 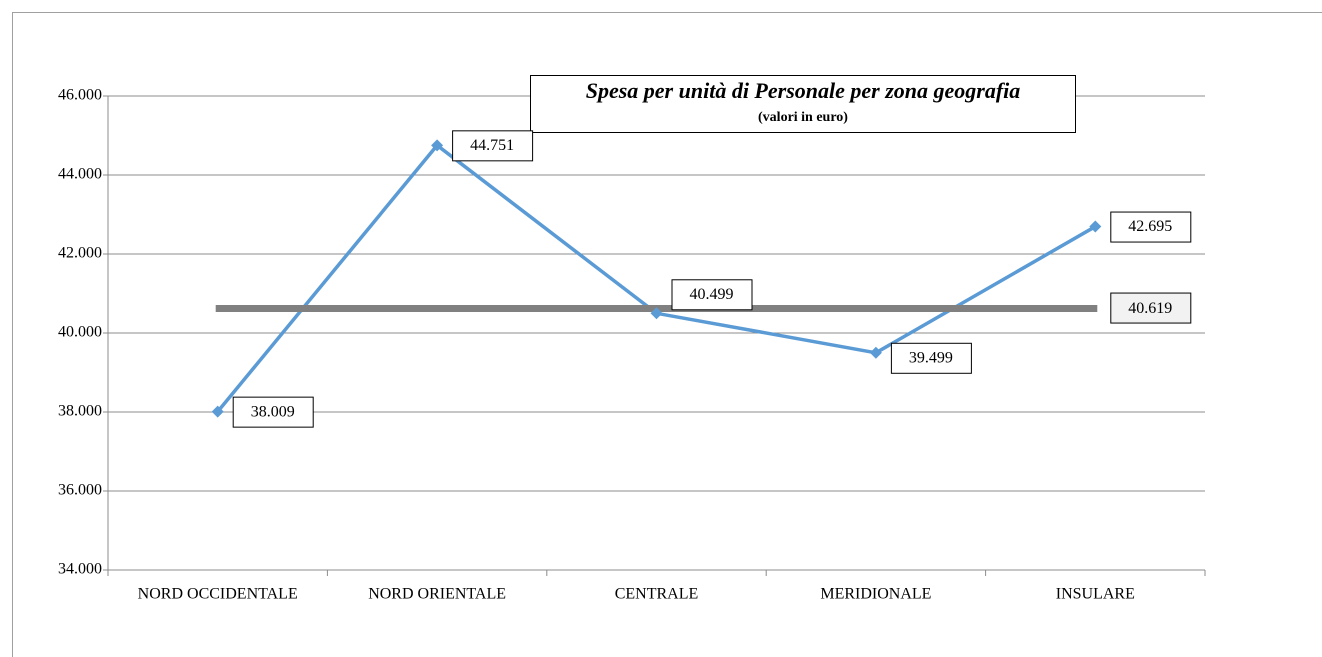 I want to click on data-label: 40.499, so click(x=712, y=294).